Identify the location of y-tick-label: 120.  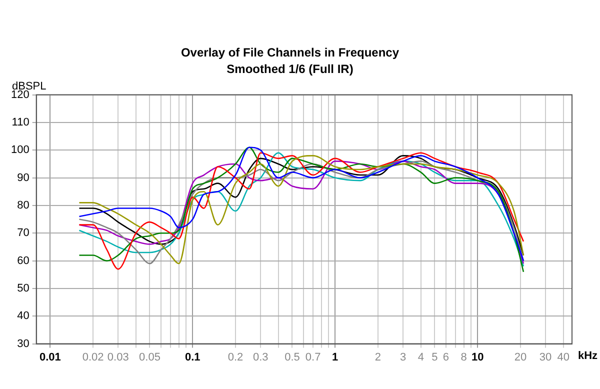
(20, 94).